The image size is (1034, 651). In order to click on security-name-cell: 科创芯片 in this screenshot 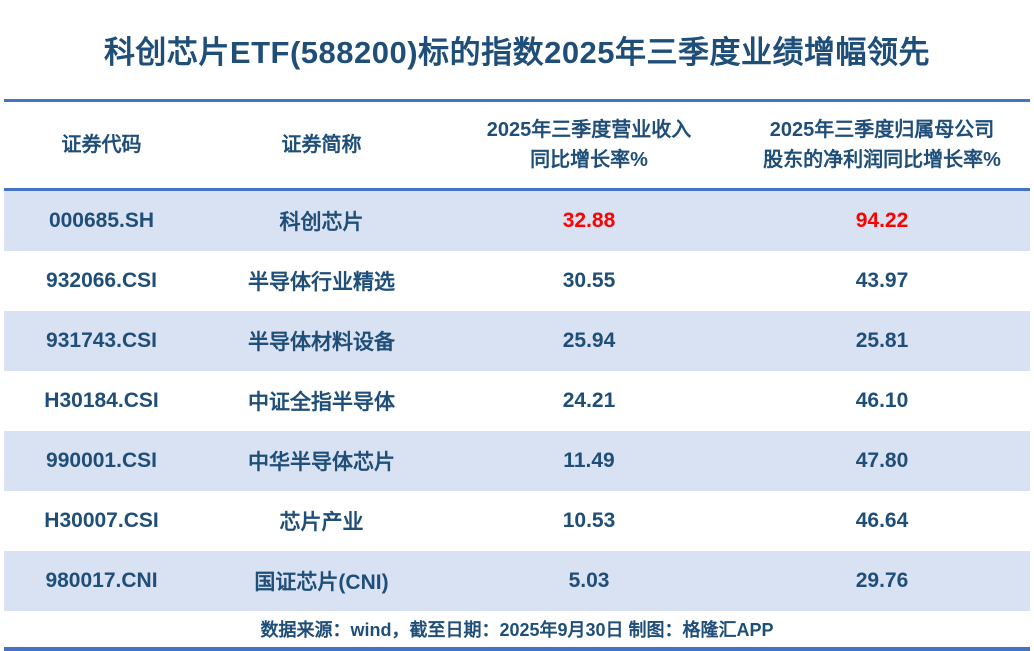, I will do `click(321, 222)`.